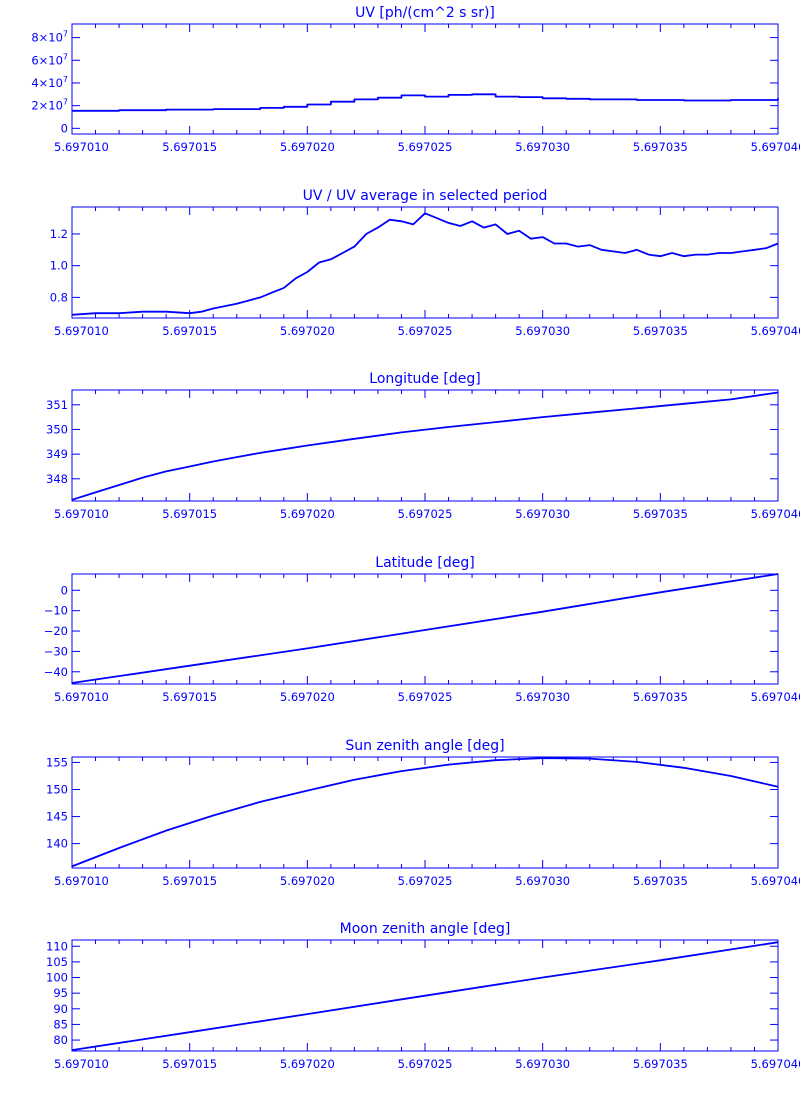  What do you see at coordinates (49, 59) in the screenshot?
I see `y-tick-label: 6×107` at bounding box center [49, 59].